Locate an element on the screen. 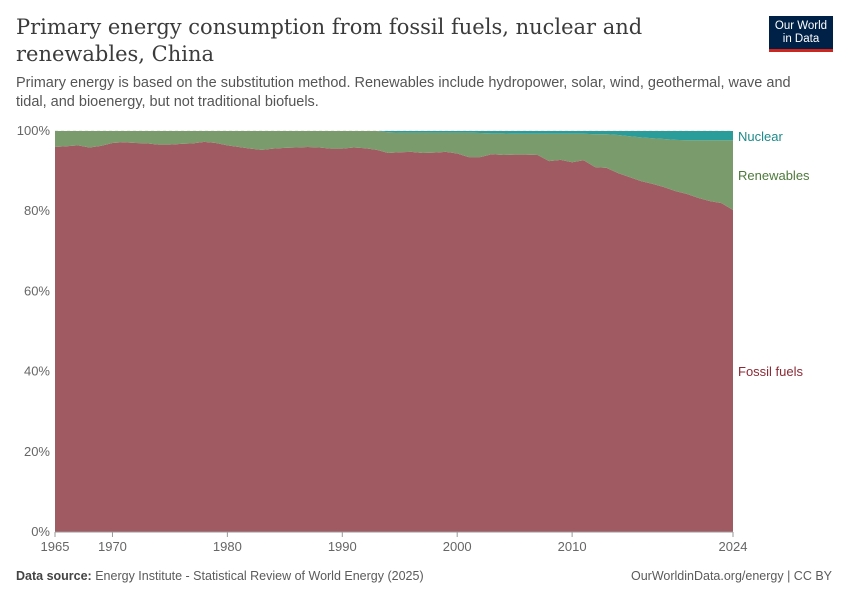 Image resolution: width=850 pixels, height=600 pixels. x-tick-label: 1965 is located at coordinates (55, 546).